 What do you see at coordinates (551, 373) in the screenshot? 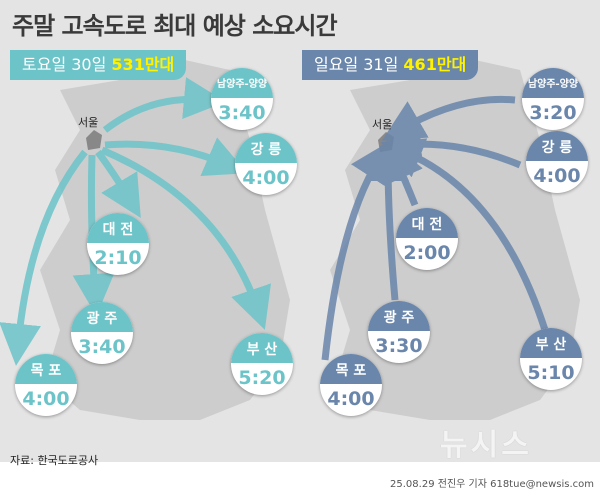
I see `route-time: 5:10` at bounding box center [551, 373].